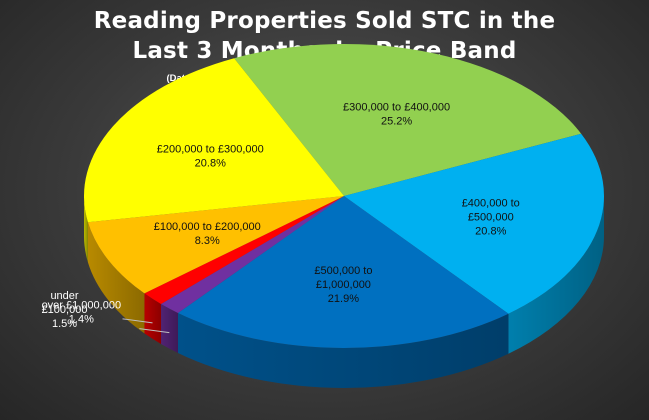 This screenshot has width=649, height=420. I want to click on slice-label-3-line: over £1,000,000, so click(82, 306).